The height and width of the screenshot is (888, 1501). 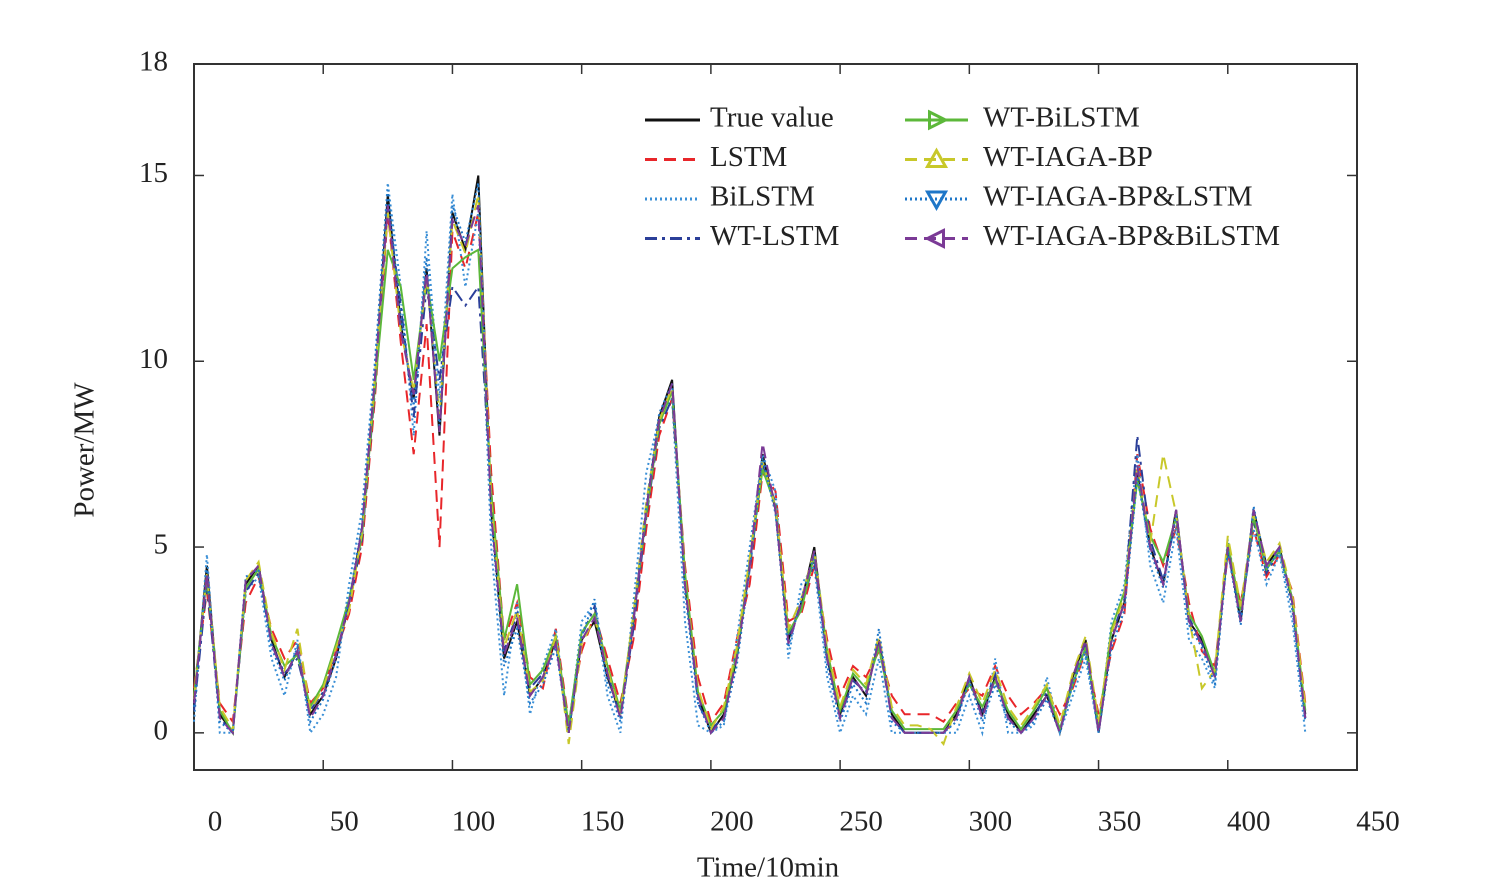 I want to click on x-tick-label: 400, so click(x=1249, y=822).